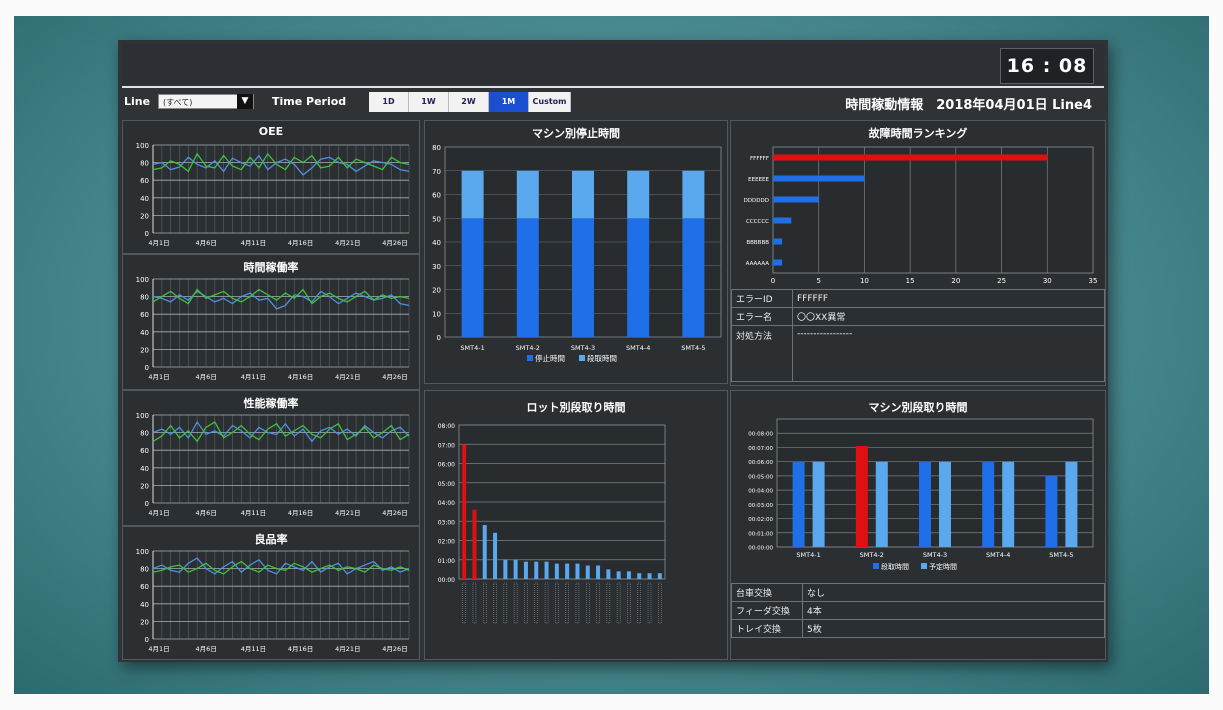 The height and width of the screenshot is (710, 1223). What do you see at coordinates (253, 377) in the screenshot?
I see `x-tick-label: 4月11日` at bounding box center [253, 377].